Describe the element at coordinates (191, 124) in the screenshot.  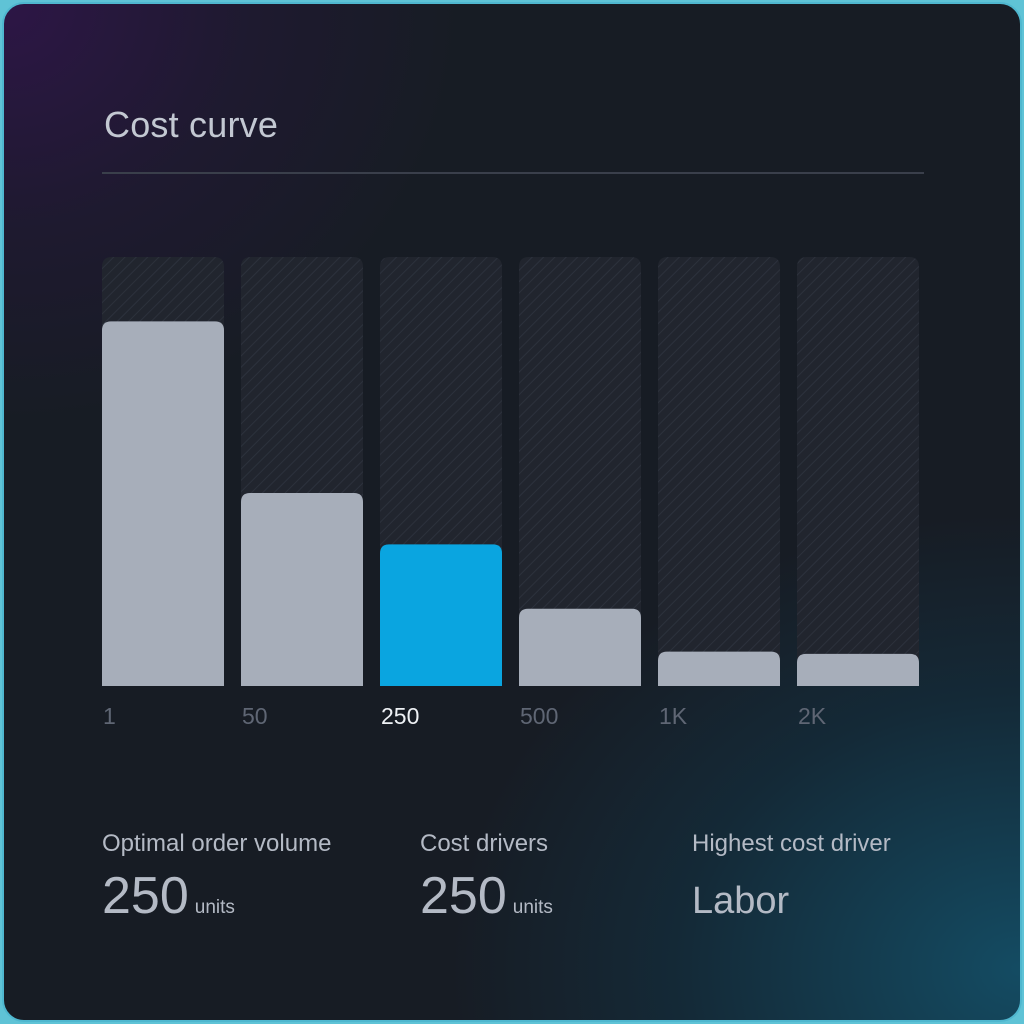
I see `card-title: Cost curve` at that location.